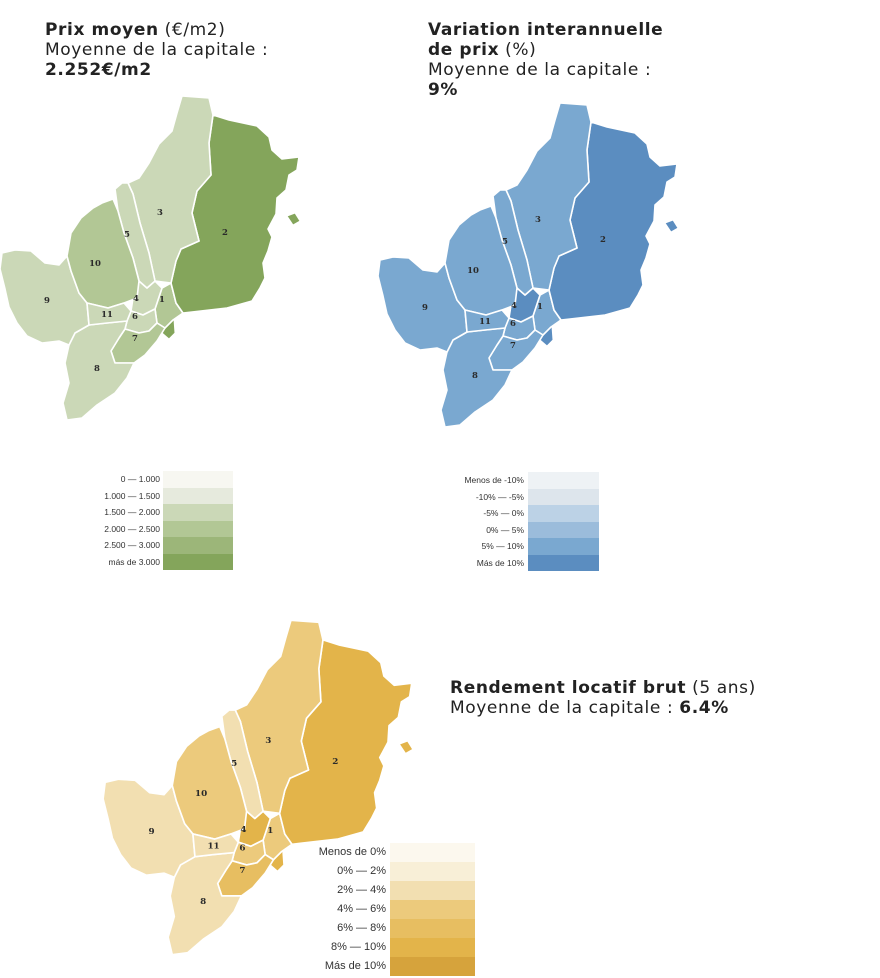 The width and height of the screenshot is (880, 978). What do you see at coordinates (132, 545) in the screenshot?
I see `price-legend-label: 2.500 — 3.000` at bounding box center [132, 545].